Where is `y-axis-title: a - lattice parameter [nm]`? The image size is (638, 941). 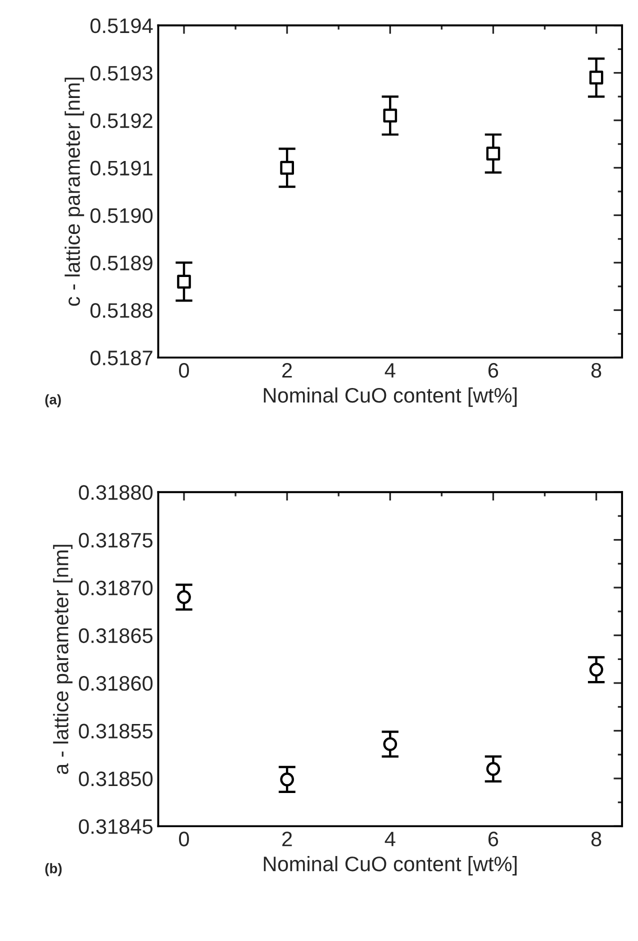 y-axis-title: a - lattice parameter [nm] is located at coordinates (63, 659).